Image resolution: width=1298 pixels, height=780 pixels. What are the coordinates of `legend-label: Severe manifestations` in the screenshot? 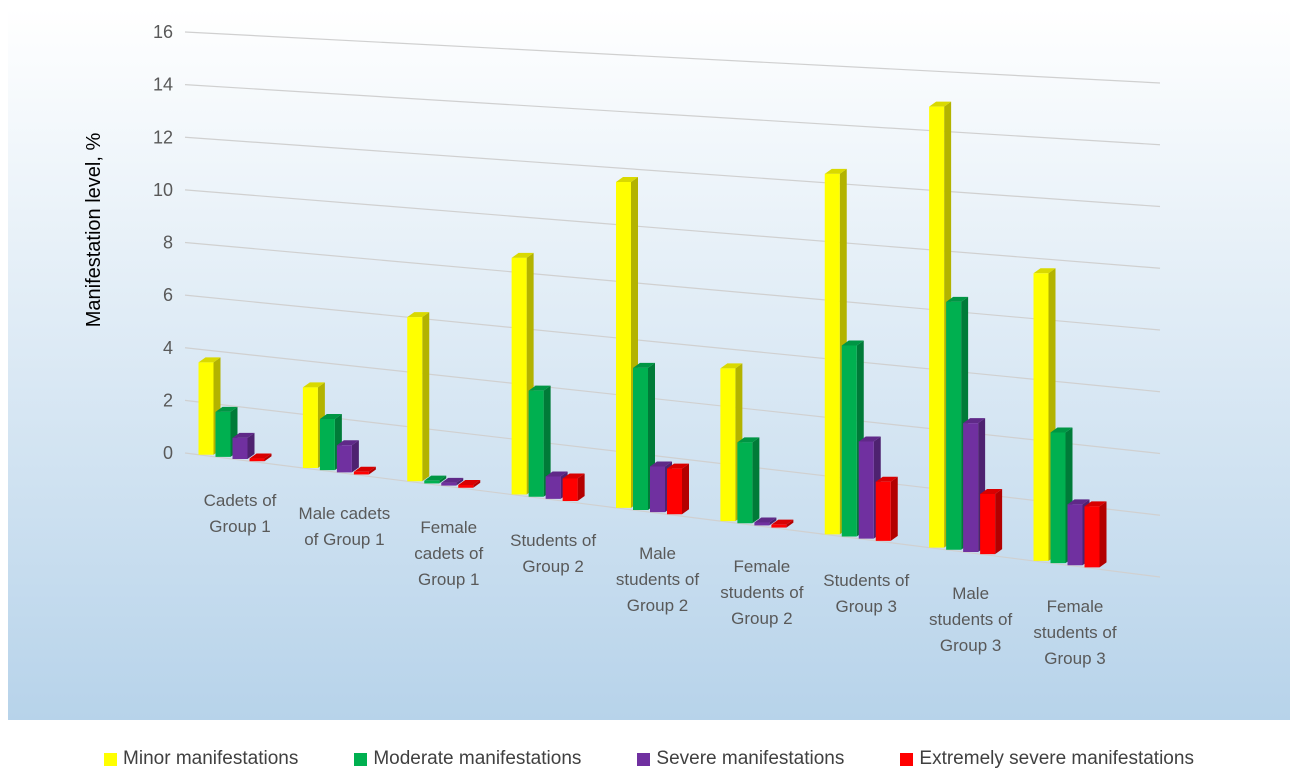 It's located at (750, 758).